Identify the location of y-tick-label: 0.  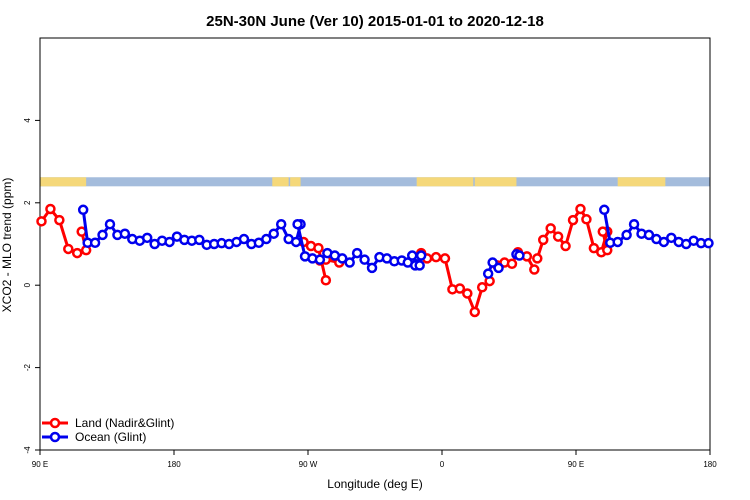
(27, 284).